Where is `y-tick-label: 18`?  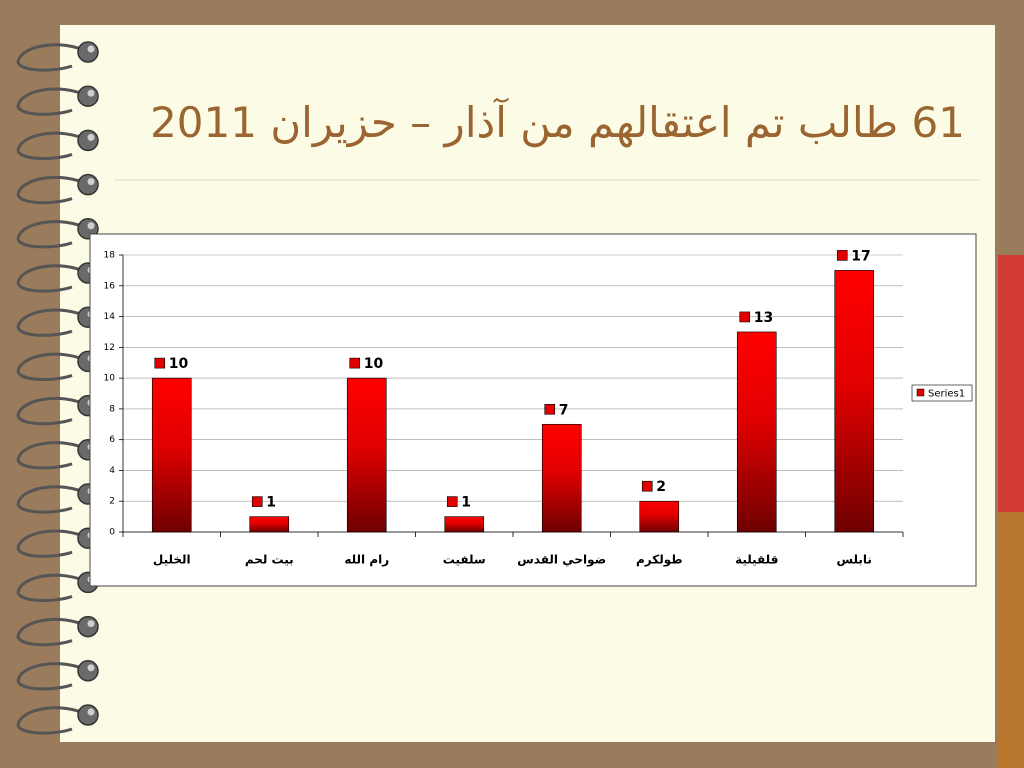 y-tick-label: 18 is located at coordinates (110, 256).